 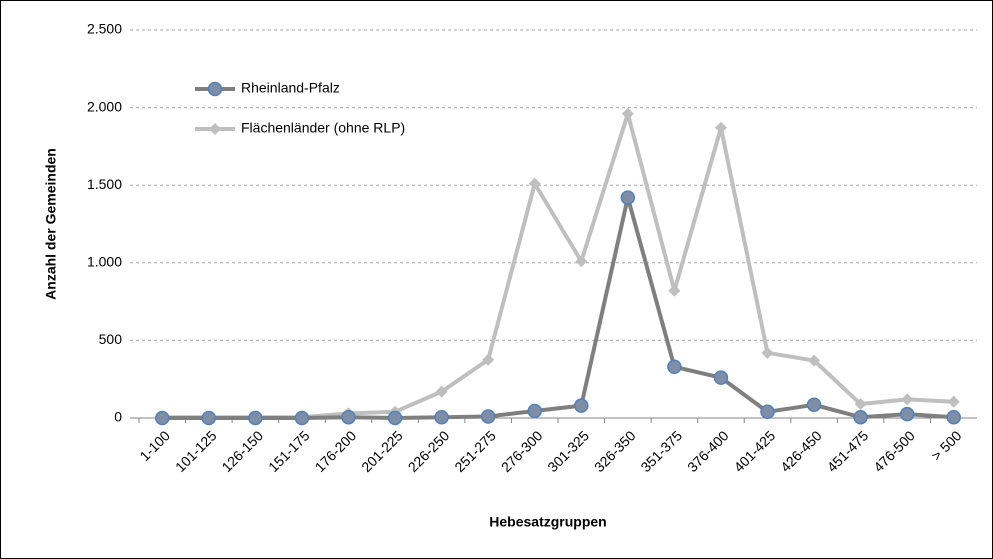 I want to click on y-tick-label: 1.000, so click(x=104, y=262).